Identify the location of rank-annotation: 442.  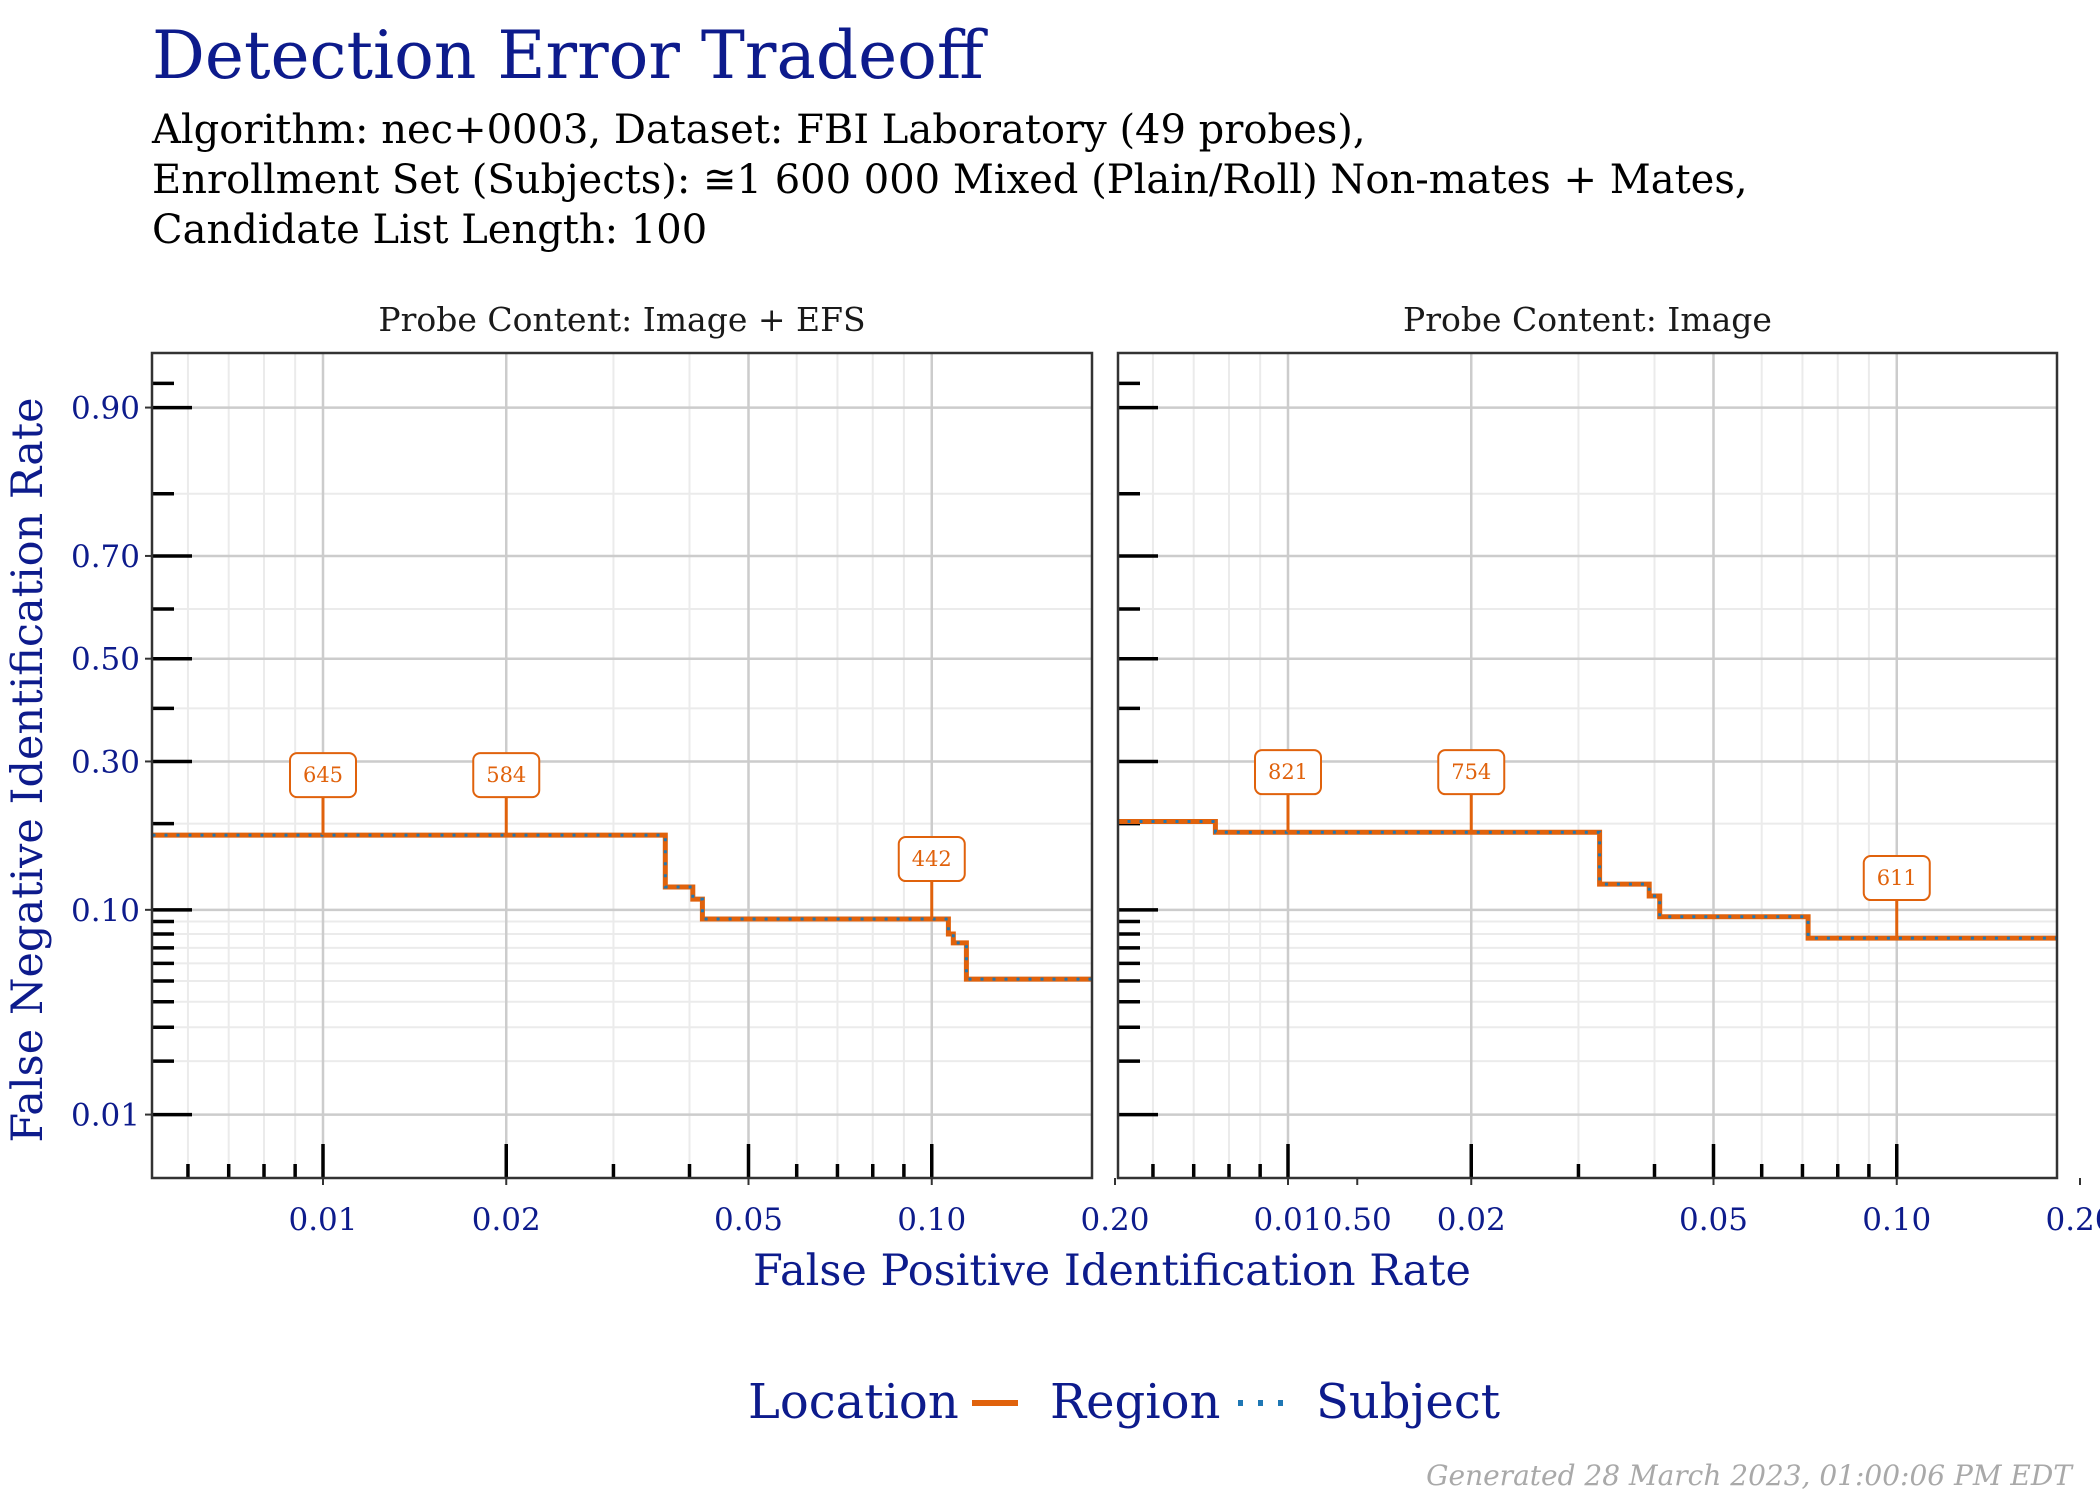
(931, 878).